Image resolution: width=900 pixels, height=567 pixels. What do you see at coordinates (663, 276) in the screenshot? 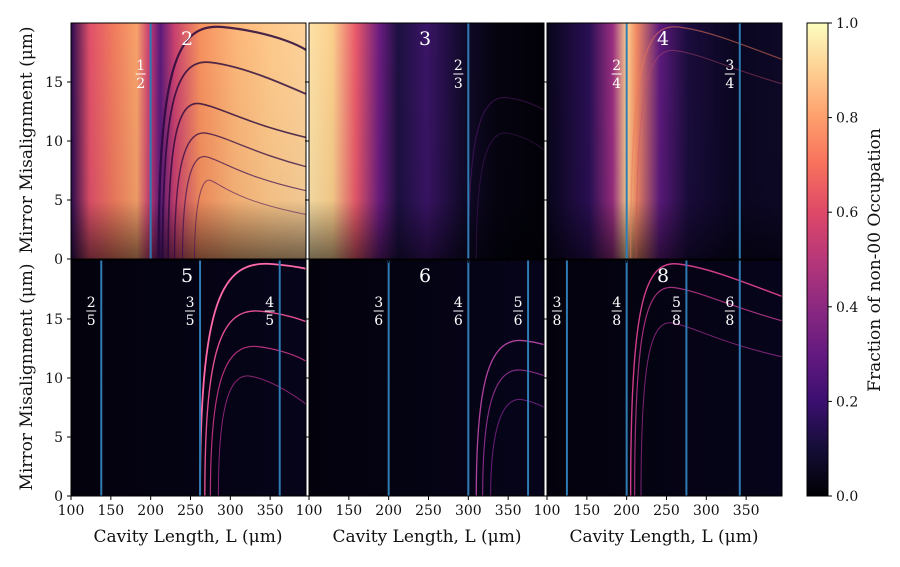
I see `panel-title: 8` at bounding box center [663, 276].